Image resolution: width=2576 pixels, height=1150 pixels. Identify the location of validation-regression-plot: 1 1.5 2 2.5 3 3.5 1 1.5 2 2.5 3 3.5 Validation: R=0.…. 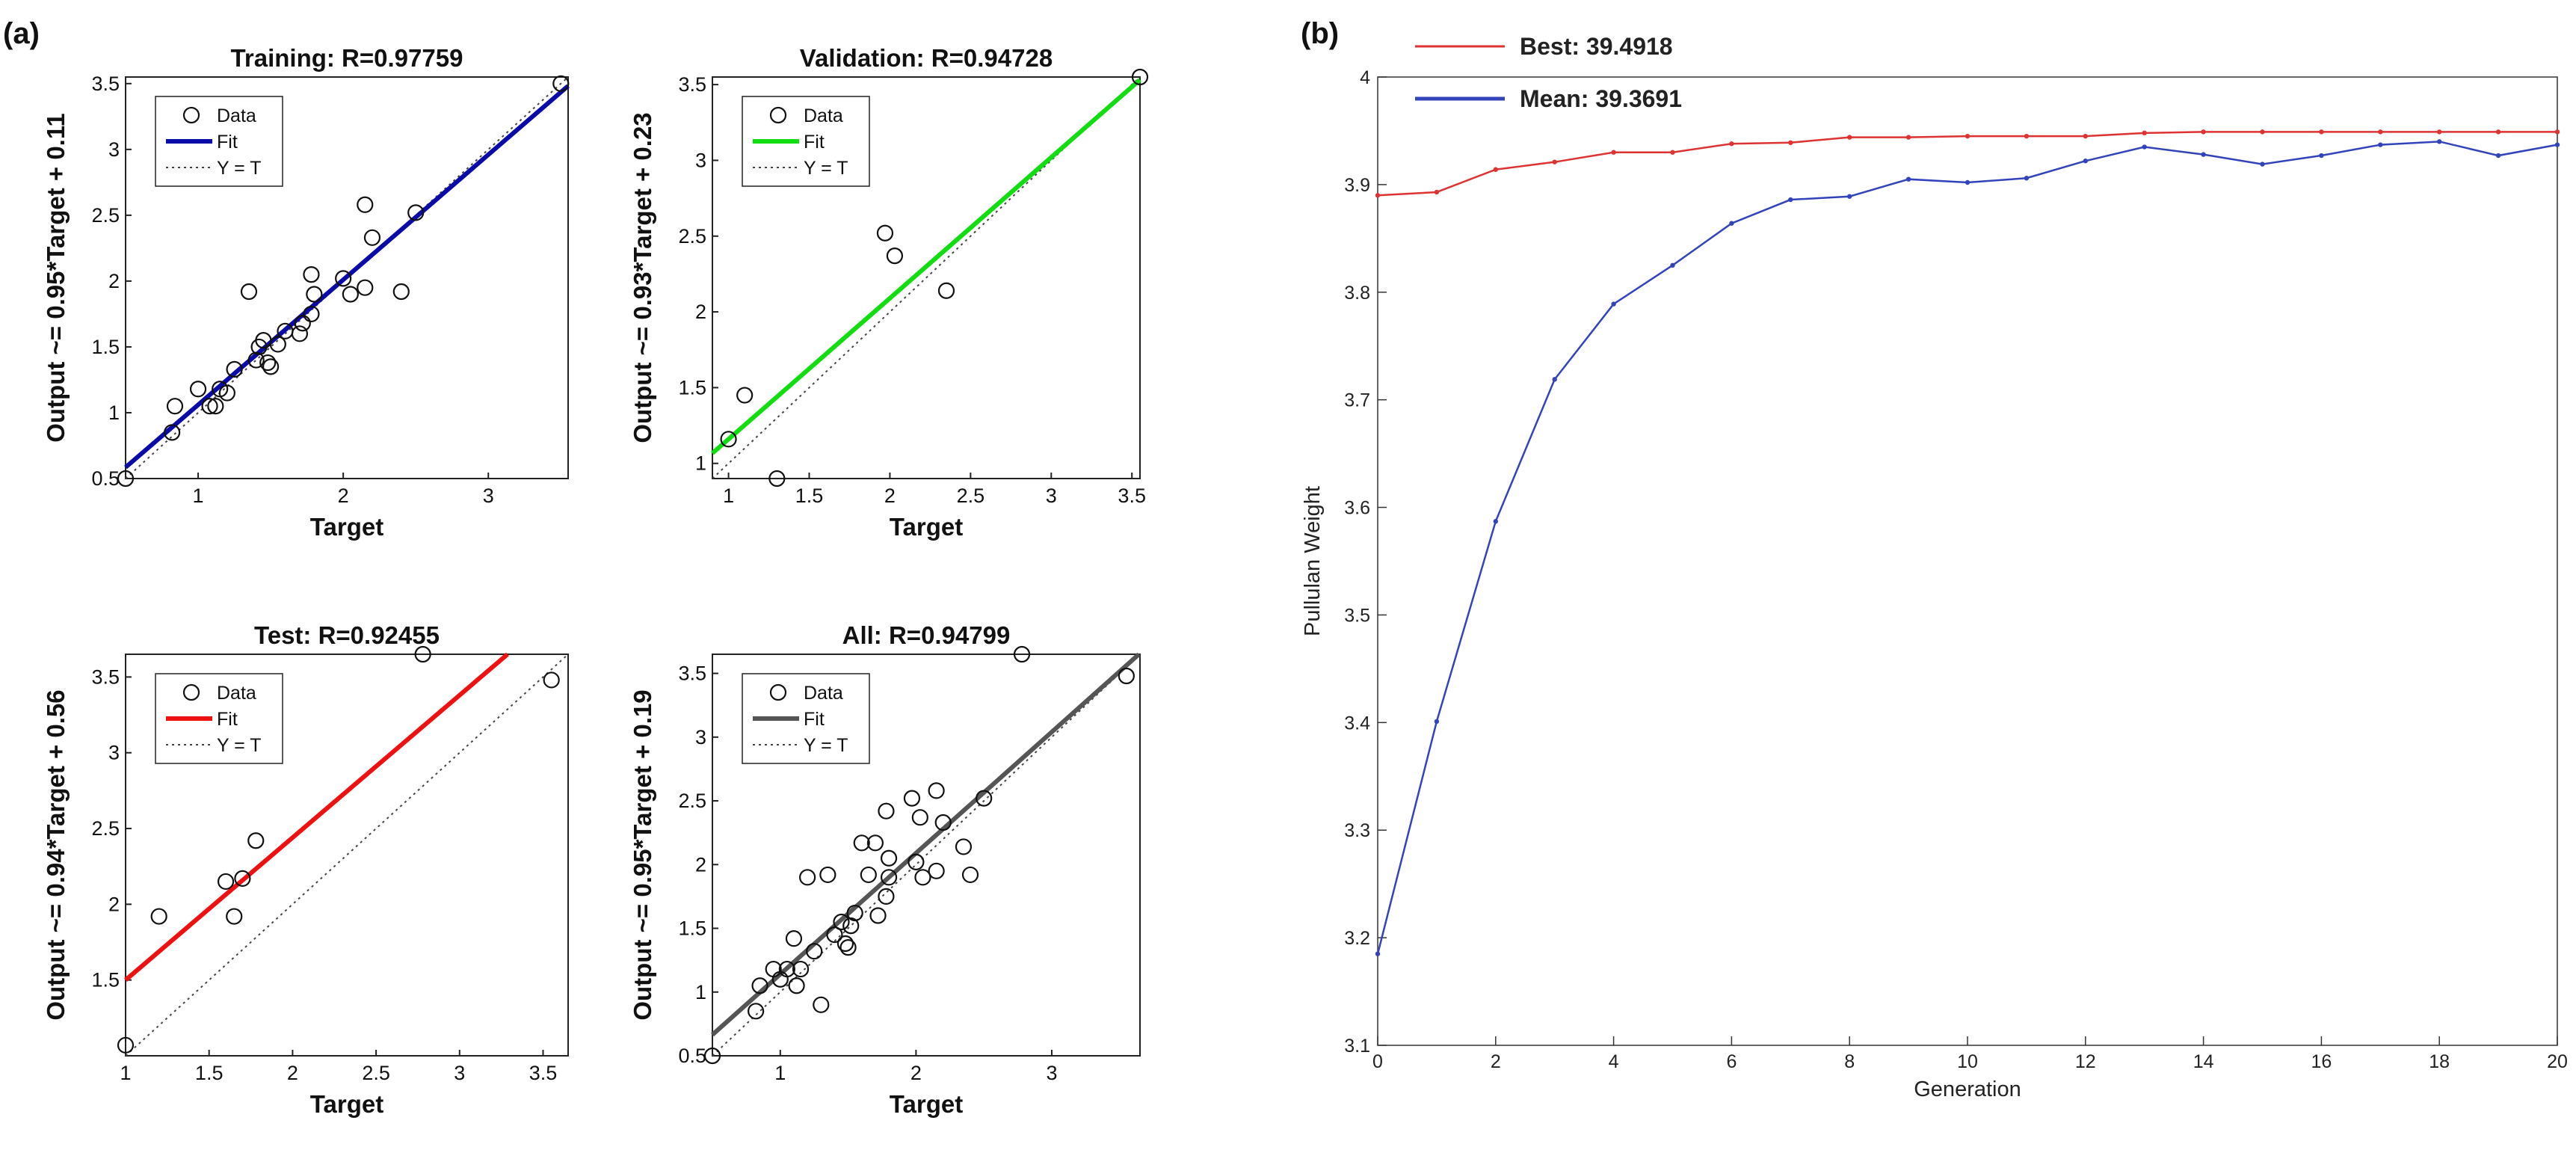
(889, 292).